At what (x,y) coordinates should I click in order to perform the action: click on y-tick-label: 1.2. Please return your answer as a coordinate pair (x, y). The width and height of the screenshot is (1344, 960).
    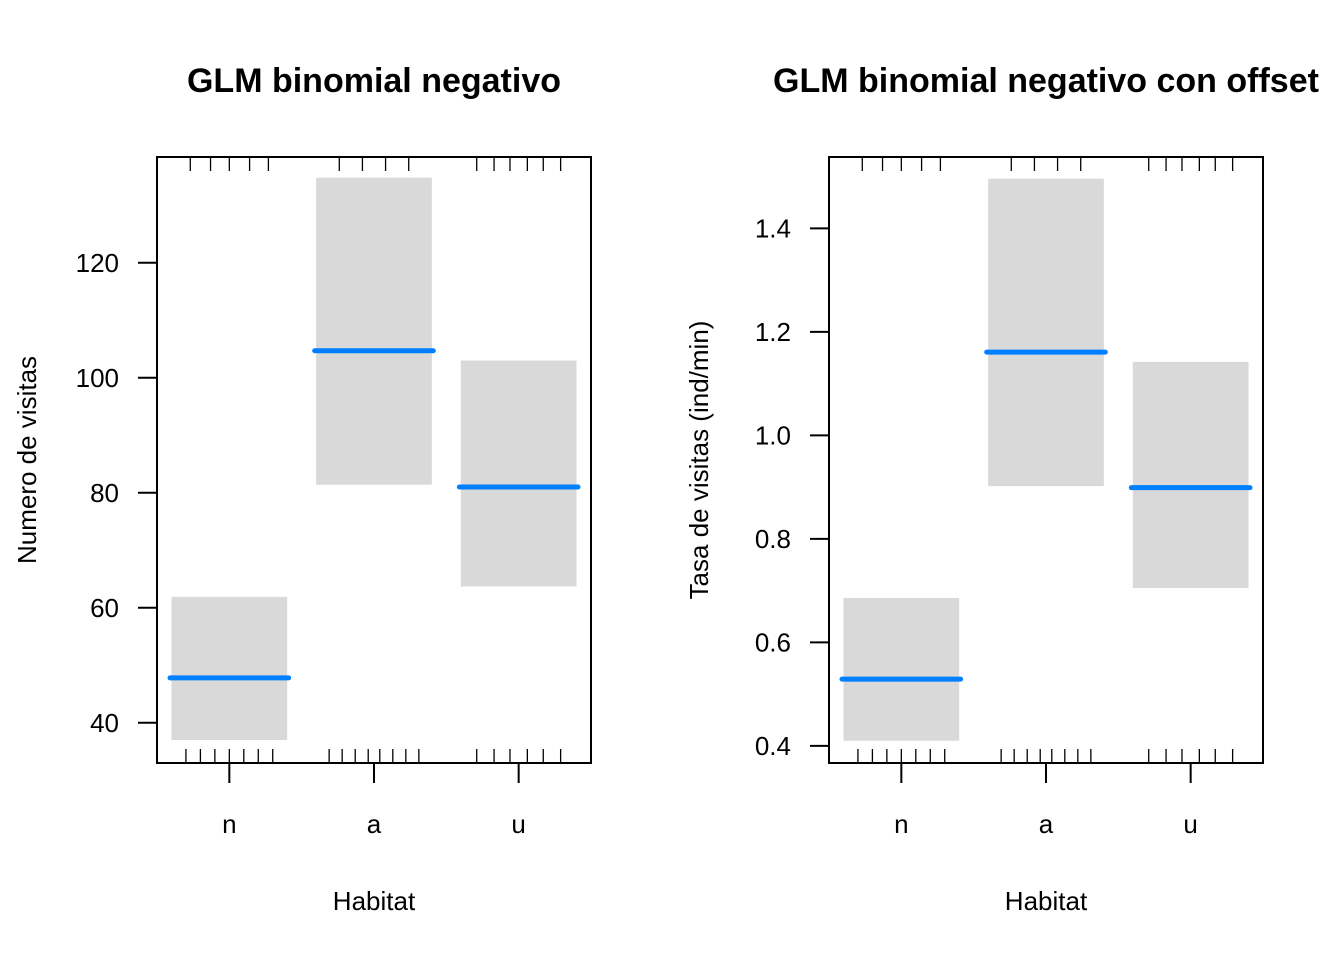
    Looking at the image, I should click on (773, 332).